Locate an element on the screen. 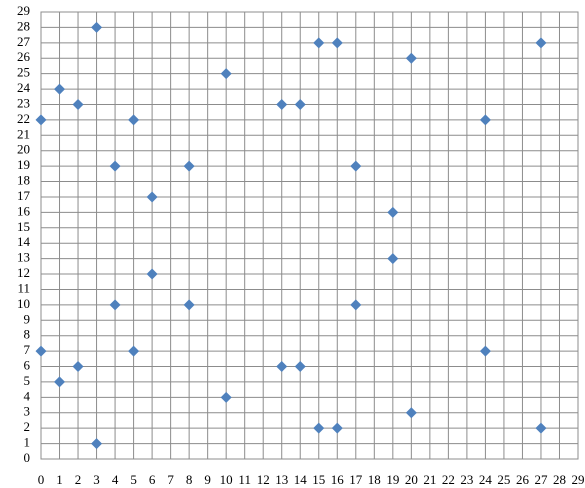  y-tick-label: 27 is located at coordinates (24, 41).